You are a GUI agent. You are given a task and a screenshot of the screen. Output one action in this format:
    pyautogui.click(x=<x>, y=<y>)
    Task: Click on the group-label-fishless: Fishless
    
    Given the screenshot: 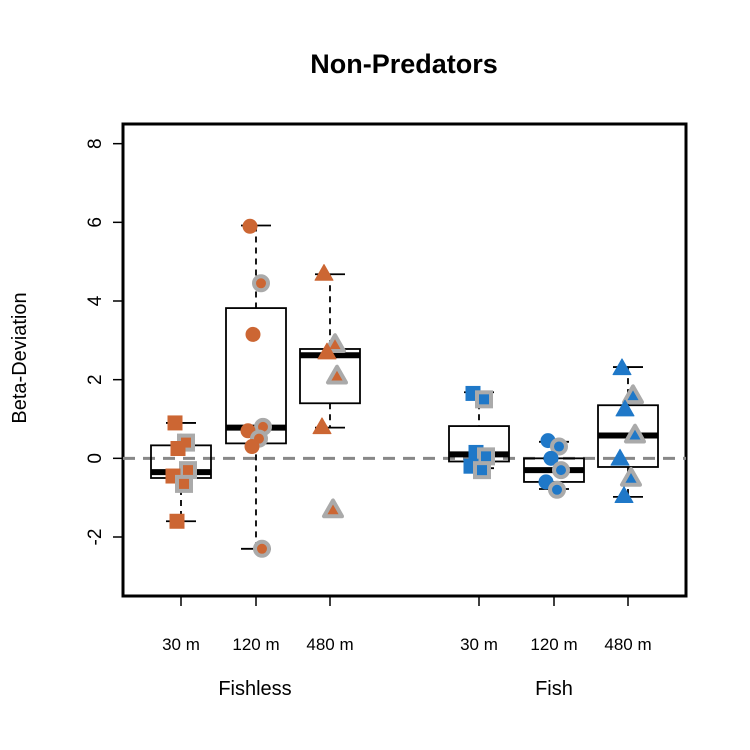 What is the action you would take?
    pyautogui.click(x=254, y=689)
    